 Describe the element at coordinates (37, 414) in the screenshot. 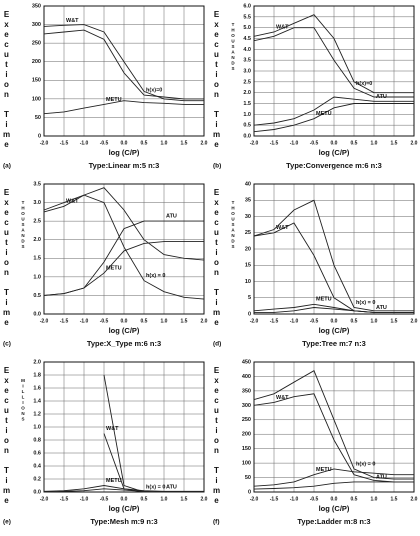

I see `y-tick-label: 1.2` at that location.